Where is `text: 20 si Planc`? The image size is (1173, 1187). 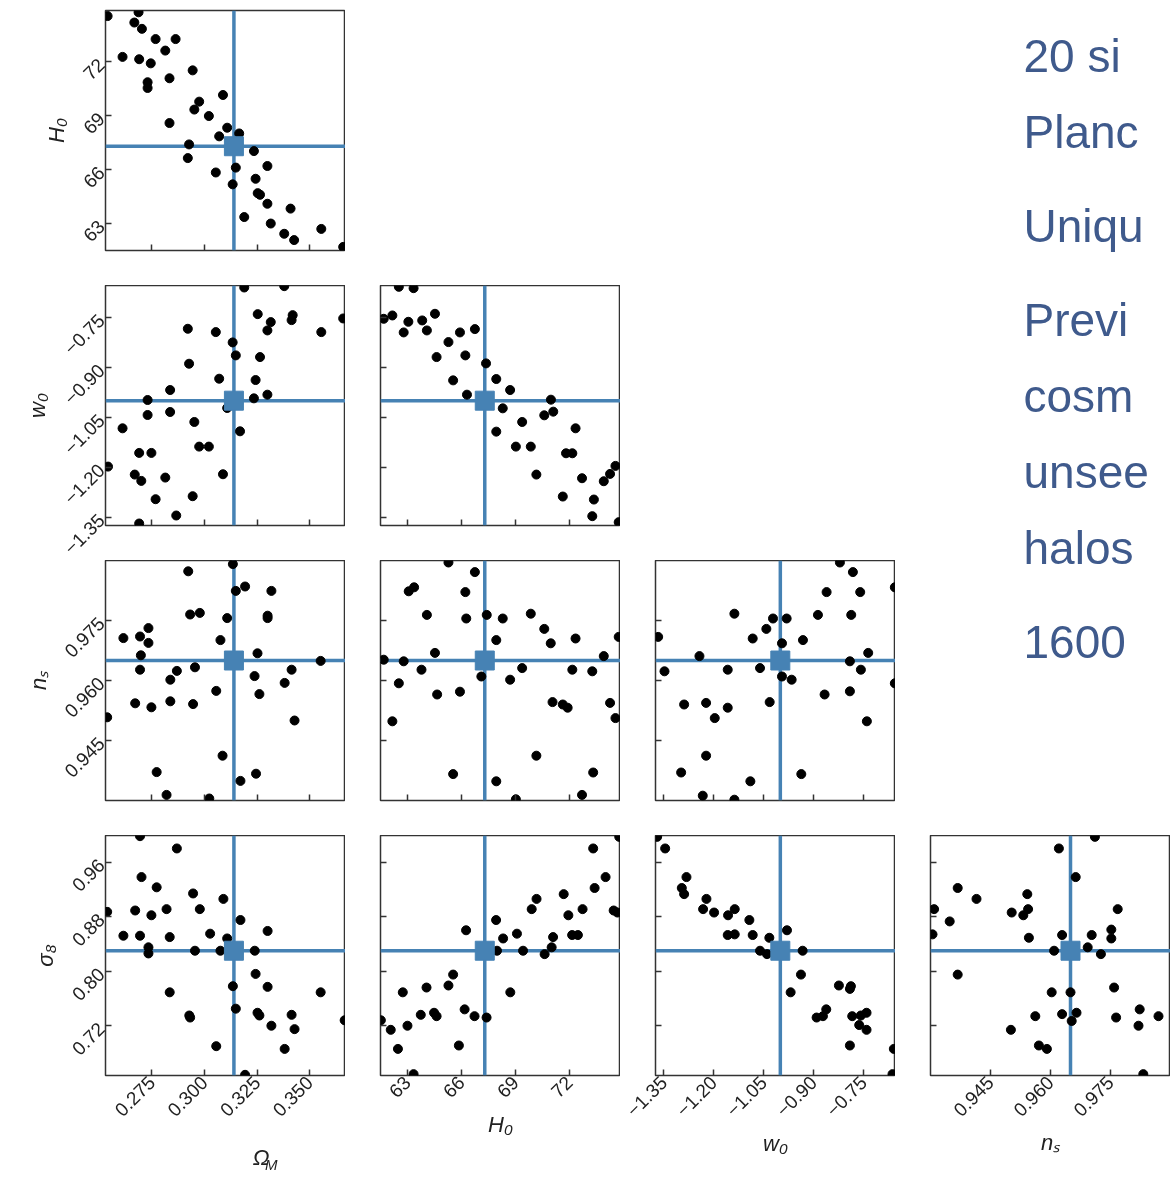
text: 20 si Planc is located at coordinates (1081, 93).